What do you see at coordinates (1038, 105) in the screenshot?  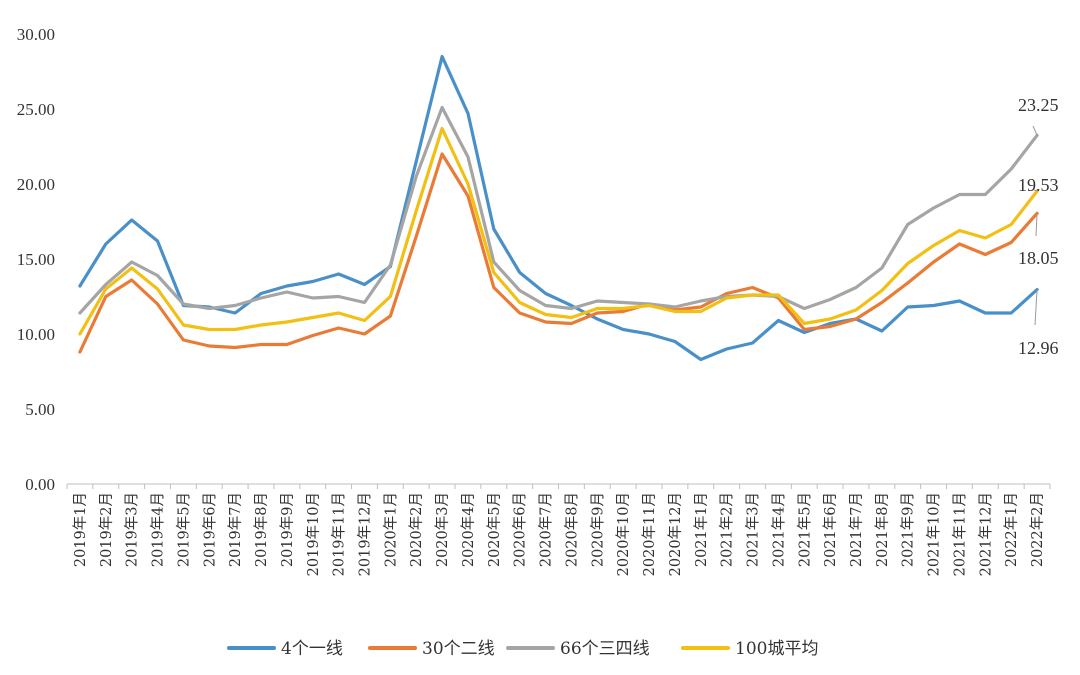 I see `annotation-label: 23.25` at bounding box center [1038, 105].